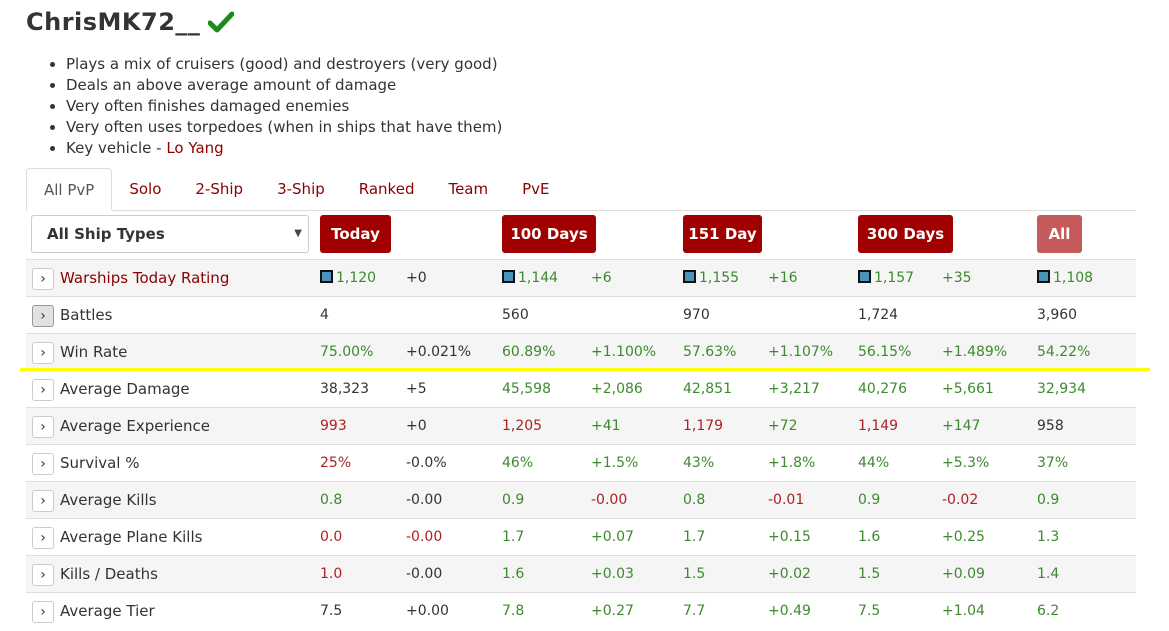 Image resolution: width=1169 pixels, height=631 pixels. I want to click on cell-text: +0.02, so click(789, 574).